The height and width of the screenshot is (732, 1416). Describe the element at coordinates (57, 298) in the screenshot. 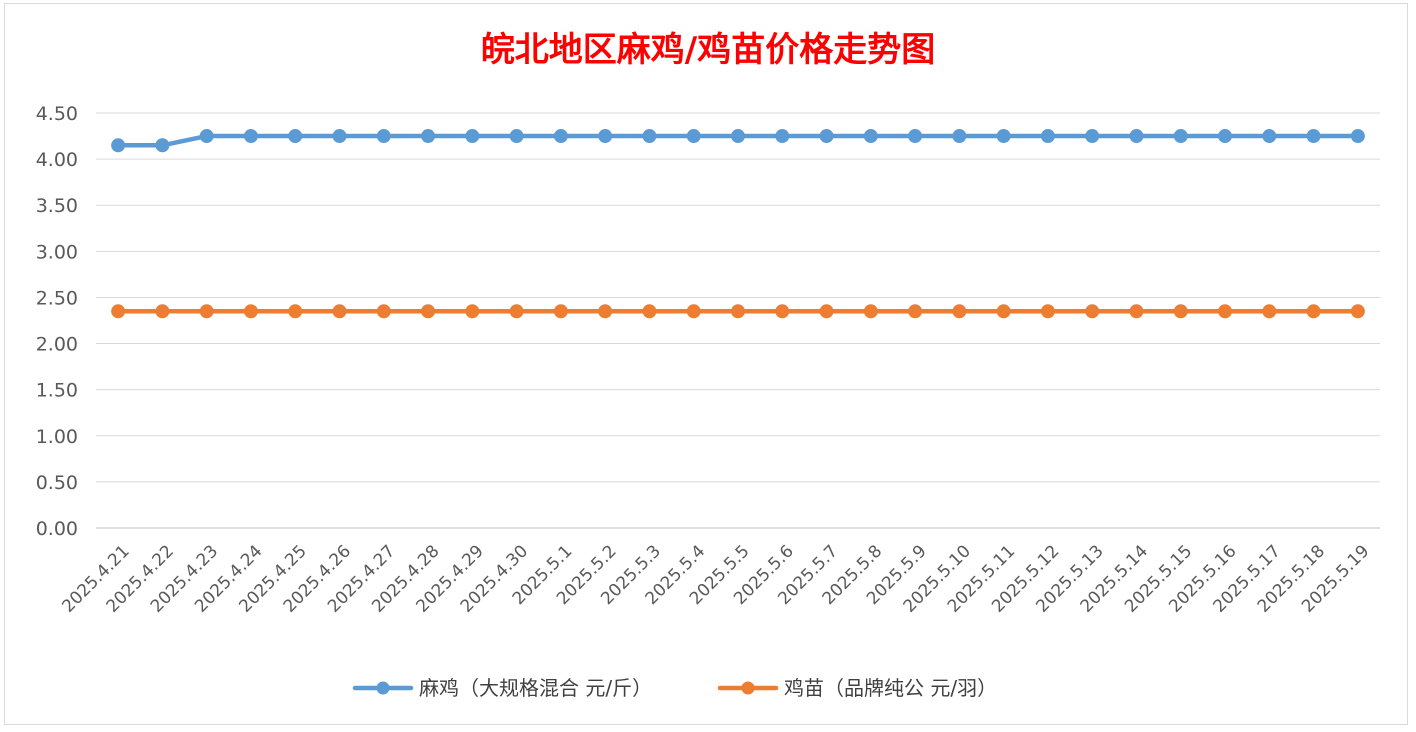

I see `y-tick-label: 2.50` at that location.